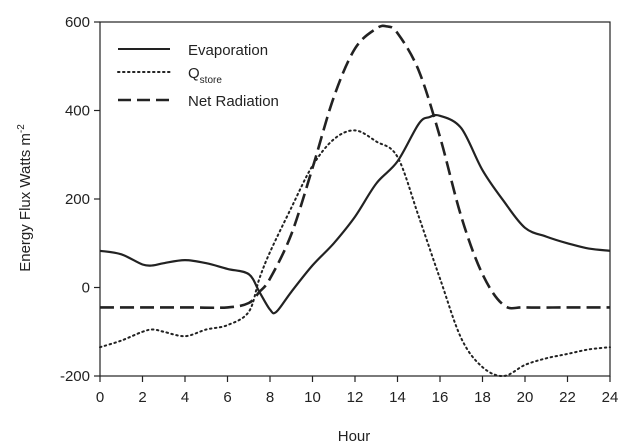  Describe the element at coordinates (142, 397) in the screenshot. I see `x-tick-label: 2` at that location.